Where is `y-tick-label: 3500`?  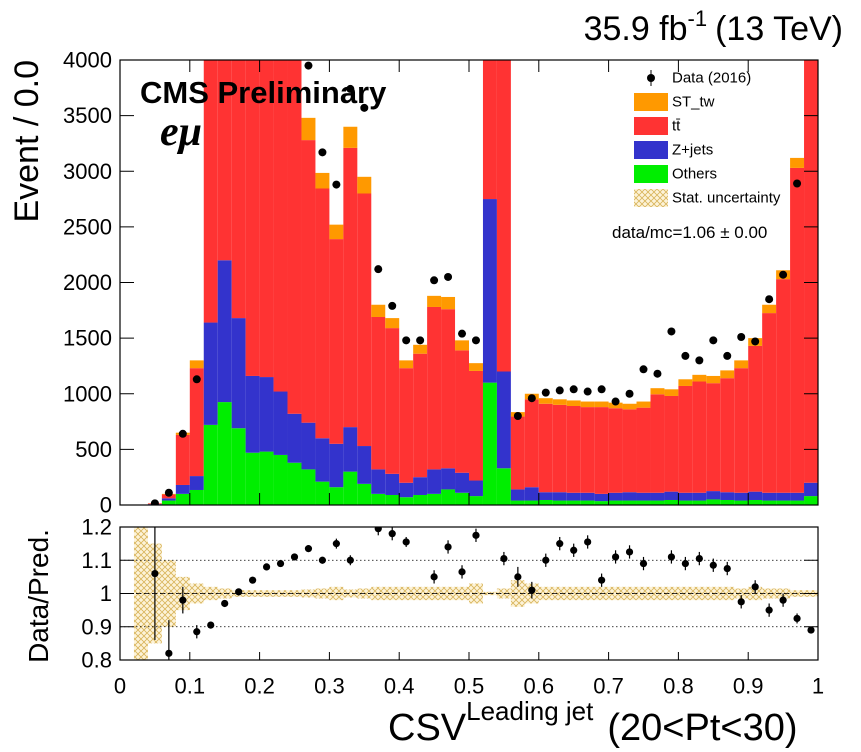
y-tick-label: 3500 is located at coordinates (87, 115).